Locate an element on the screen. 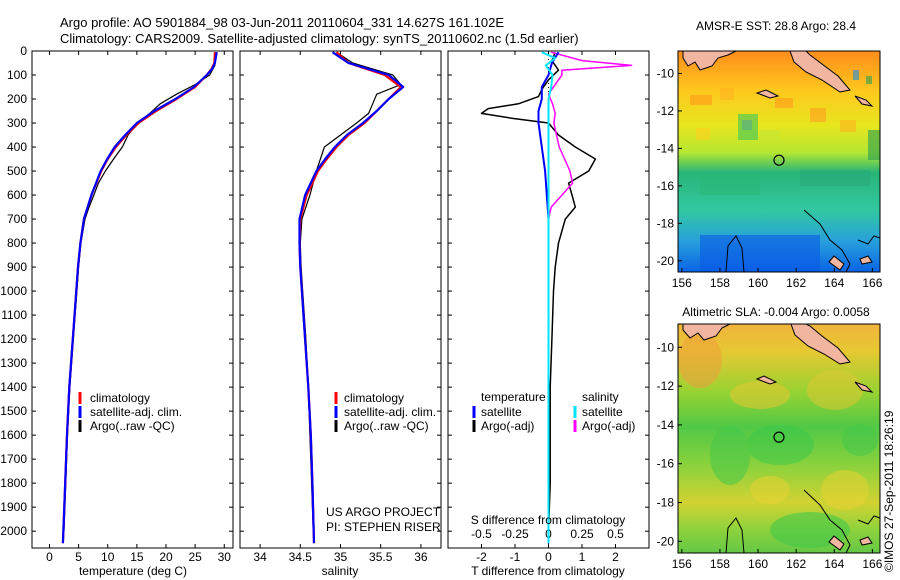 The height and width of the screenshot is (580, 900). salinity-series is located at coordinates (351, 297).